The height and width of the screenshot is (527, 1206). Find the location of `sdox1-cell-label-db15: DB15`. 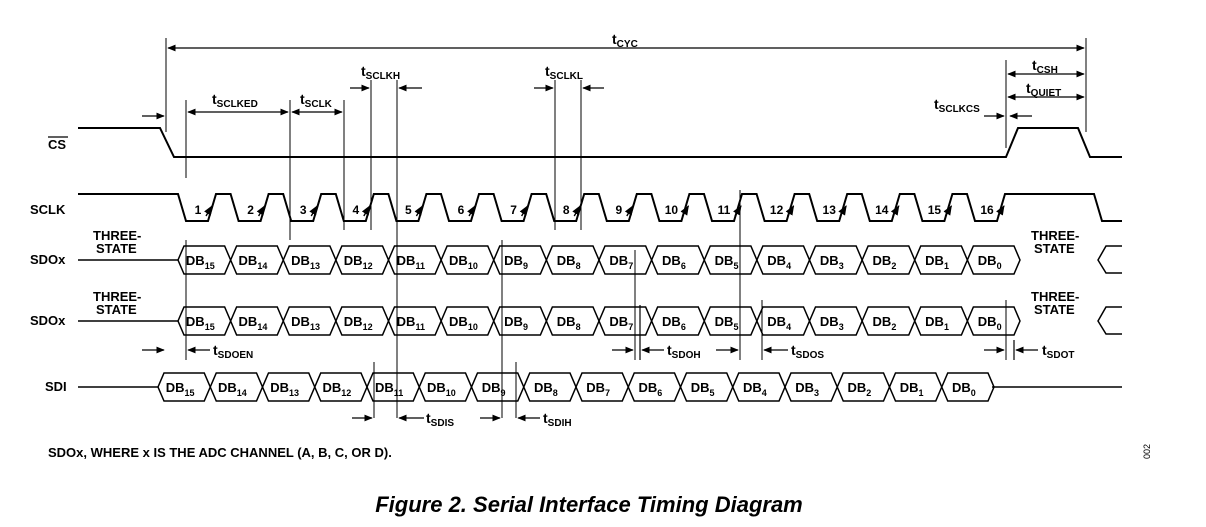

sdox1-cell-label-db15: DB15 is located at coordinates (200, 262).